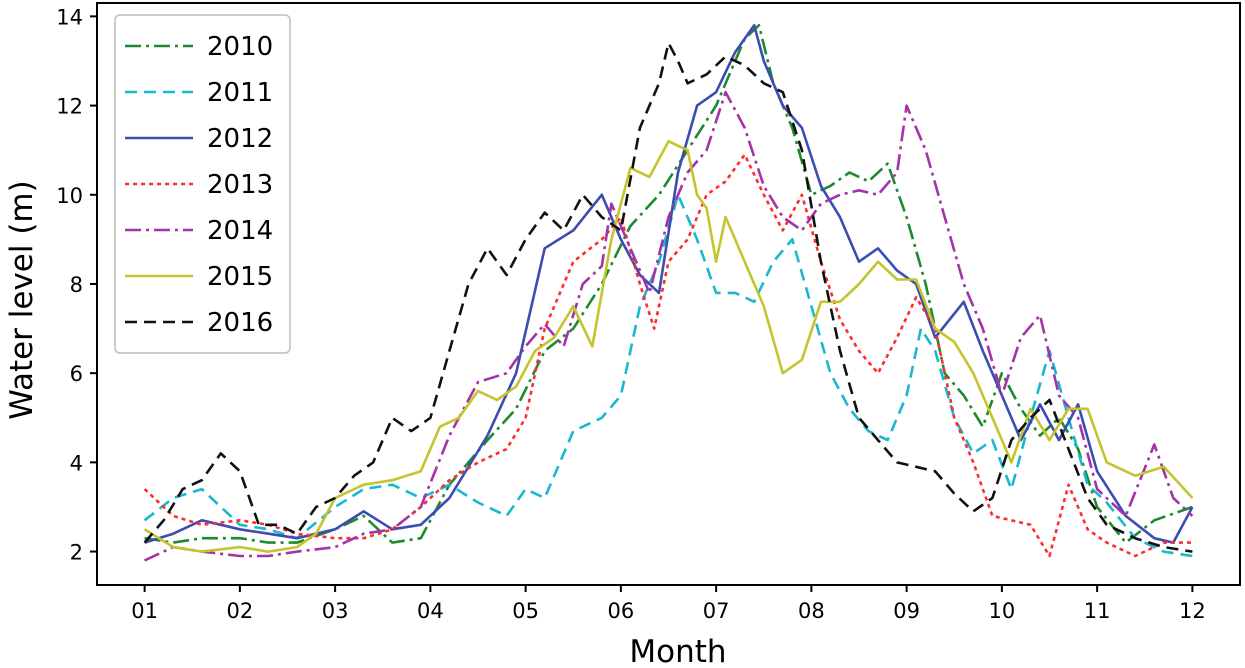 The image size is (1245, 668). I want to click on y-tick-label: 6, so click(76, 374).